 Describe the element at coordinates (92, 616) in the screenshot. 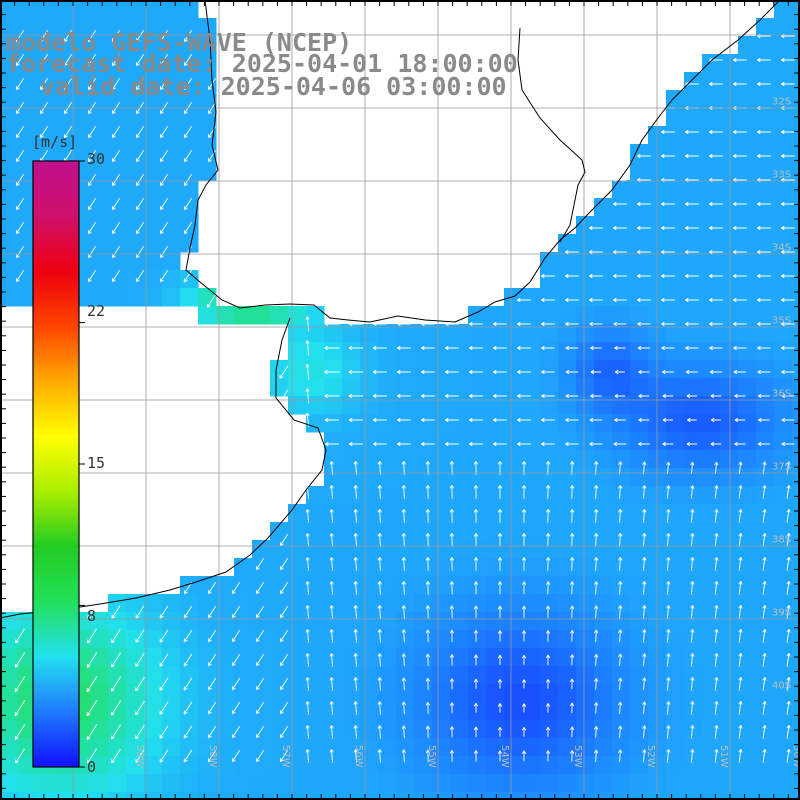

I see `colorbar-tick-8: 8` at that location.